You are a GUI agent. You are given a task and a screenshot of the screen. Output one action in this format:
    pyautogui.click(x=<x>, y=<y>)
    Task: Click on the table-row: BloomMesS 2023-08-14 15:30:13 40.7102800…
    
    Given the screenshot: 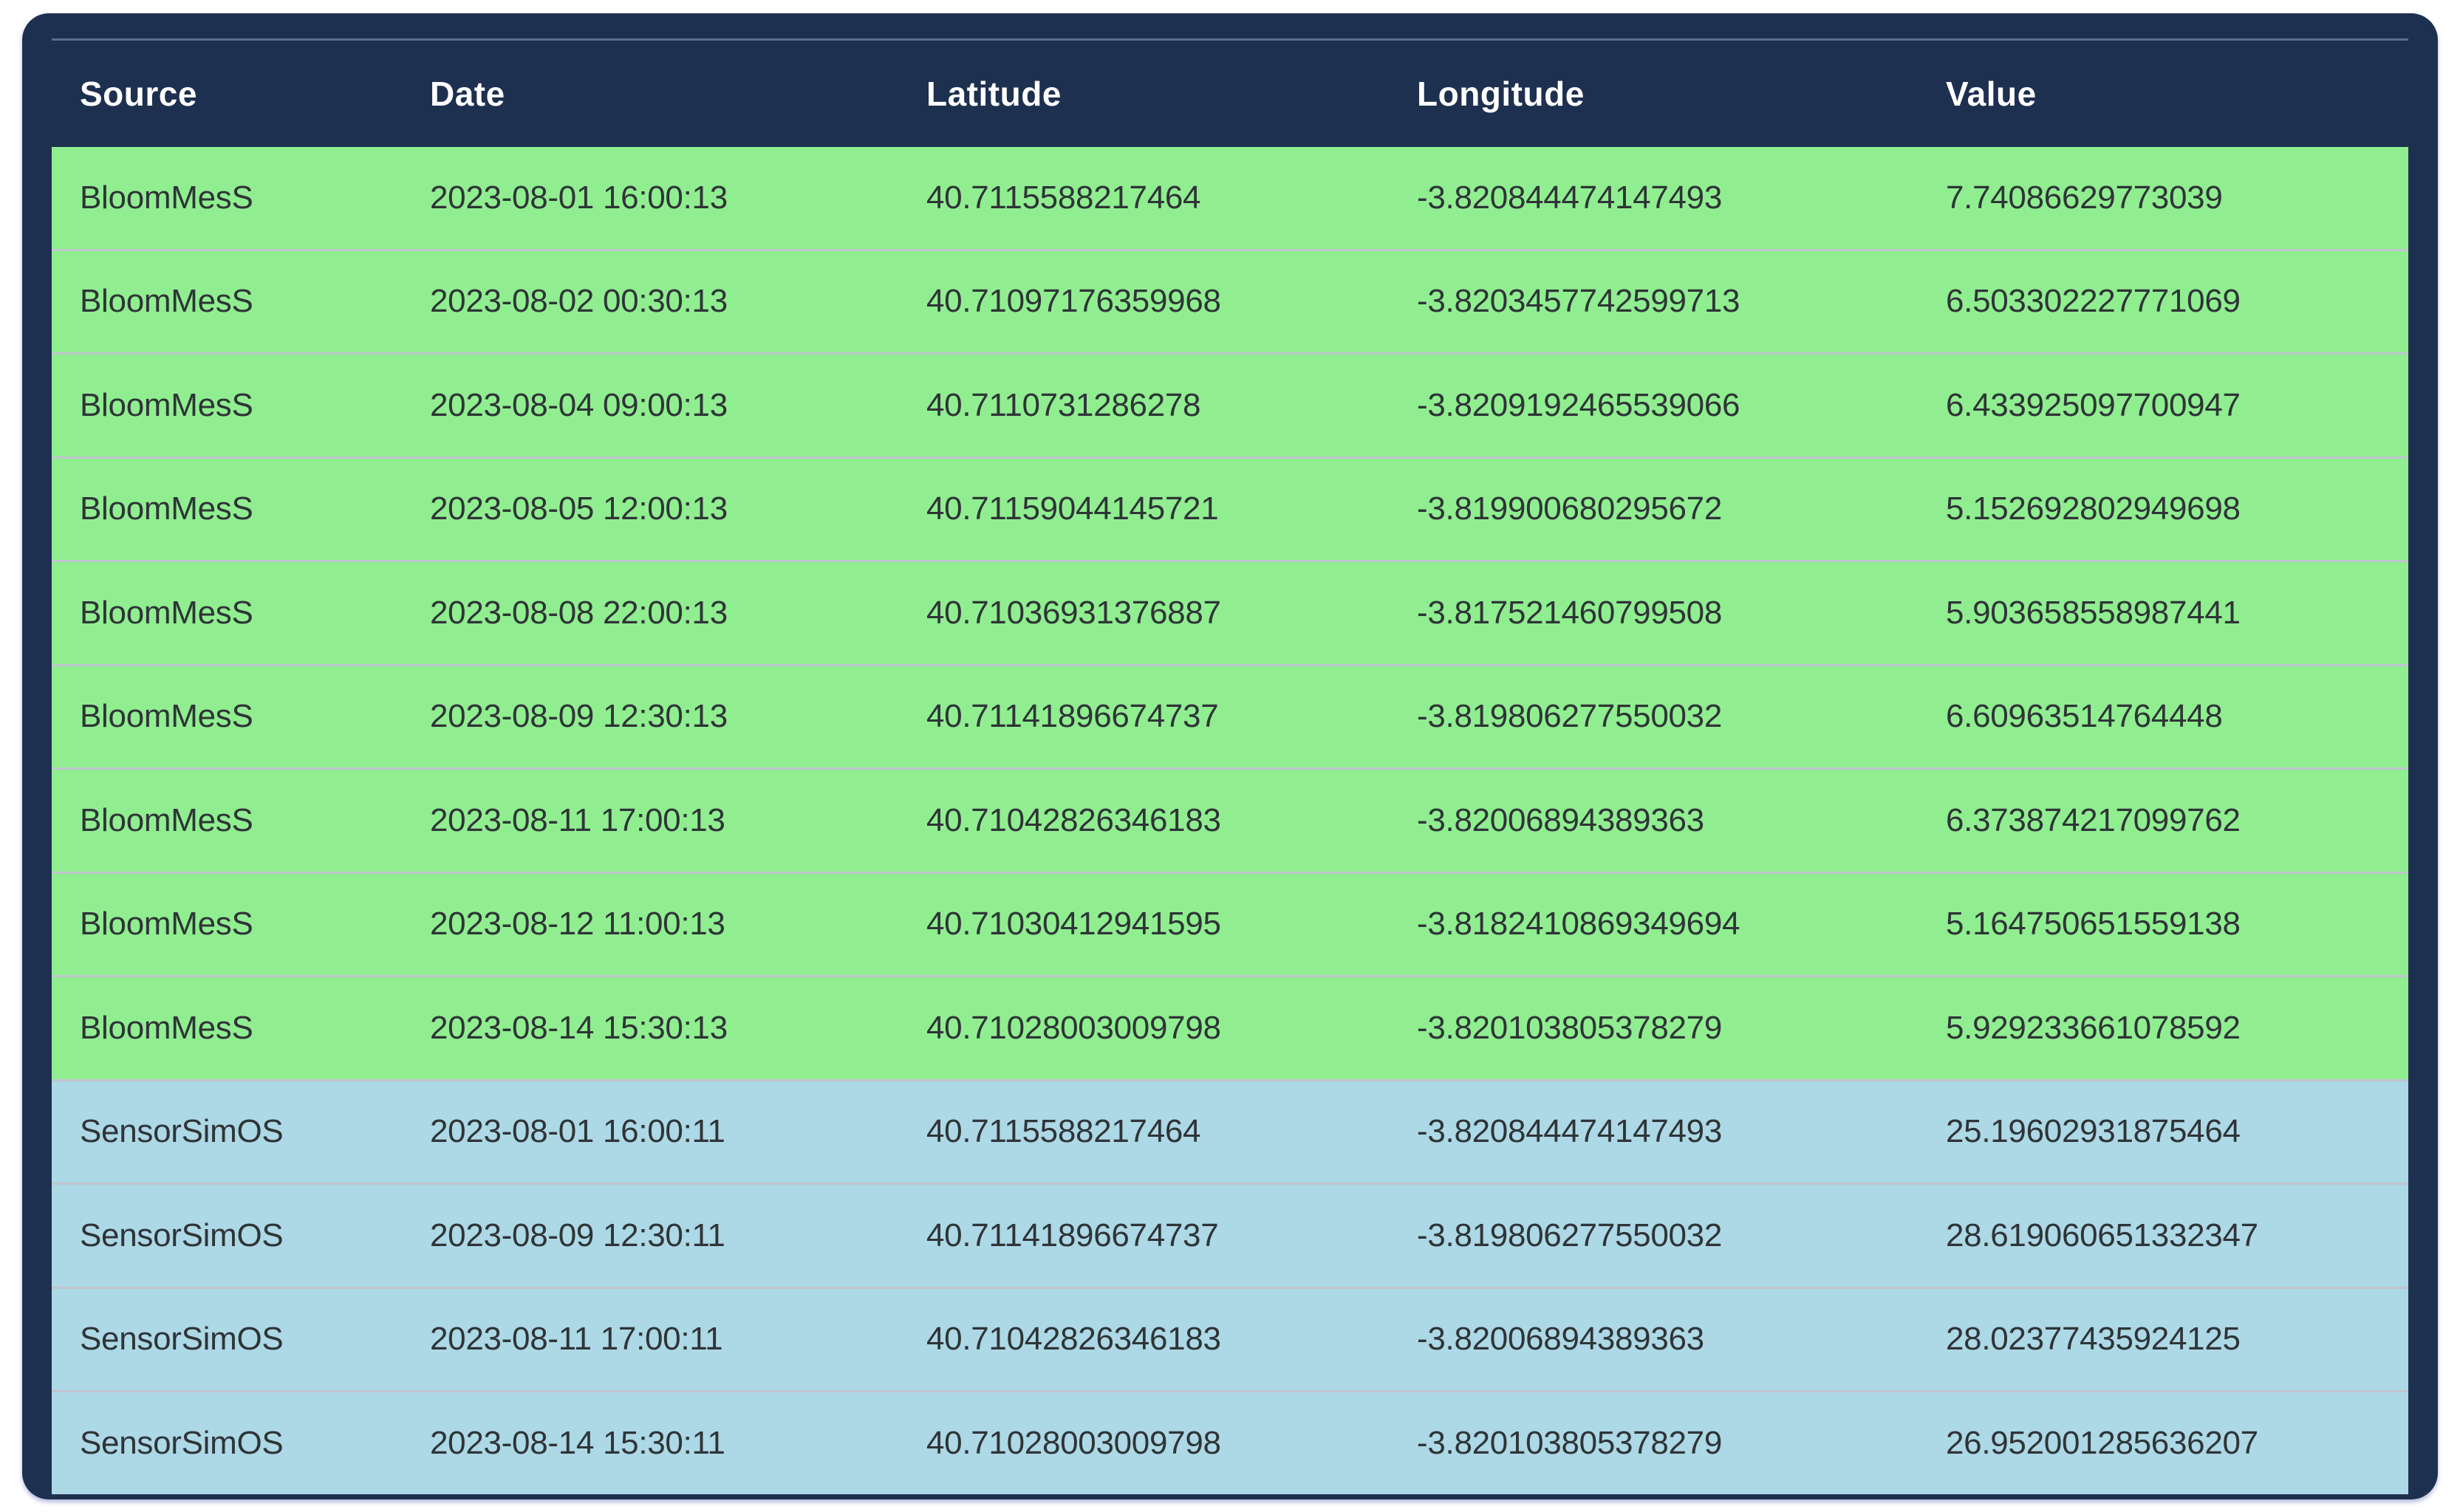 What is the action you would take?
    pyautogui.click(x=1230, y=1027)
    